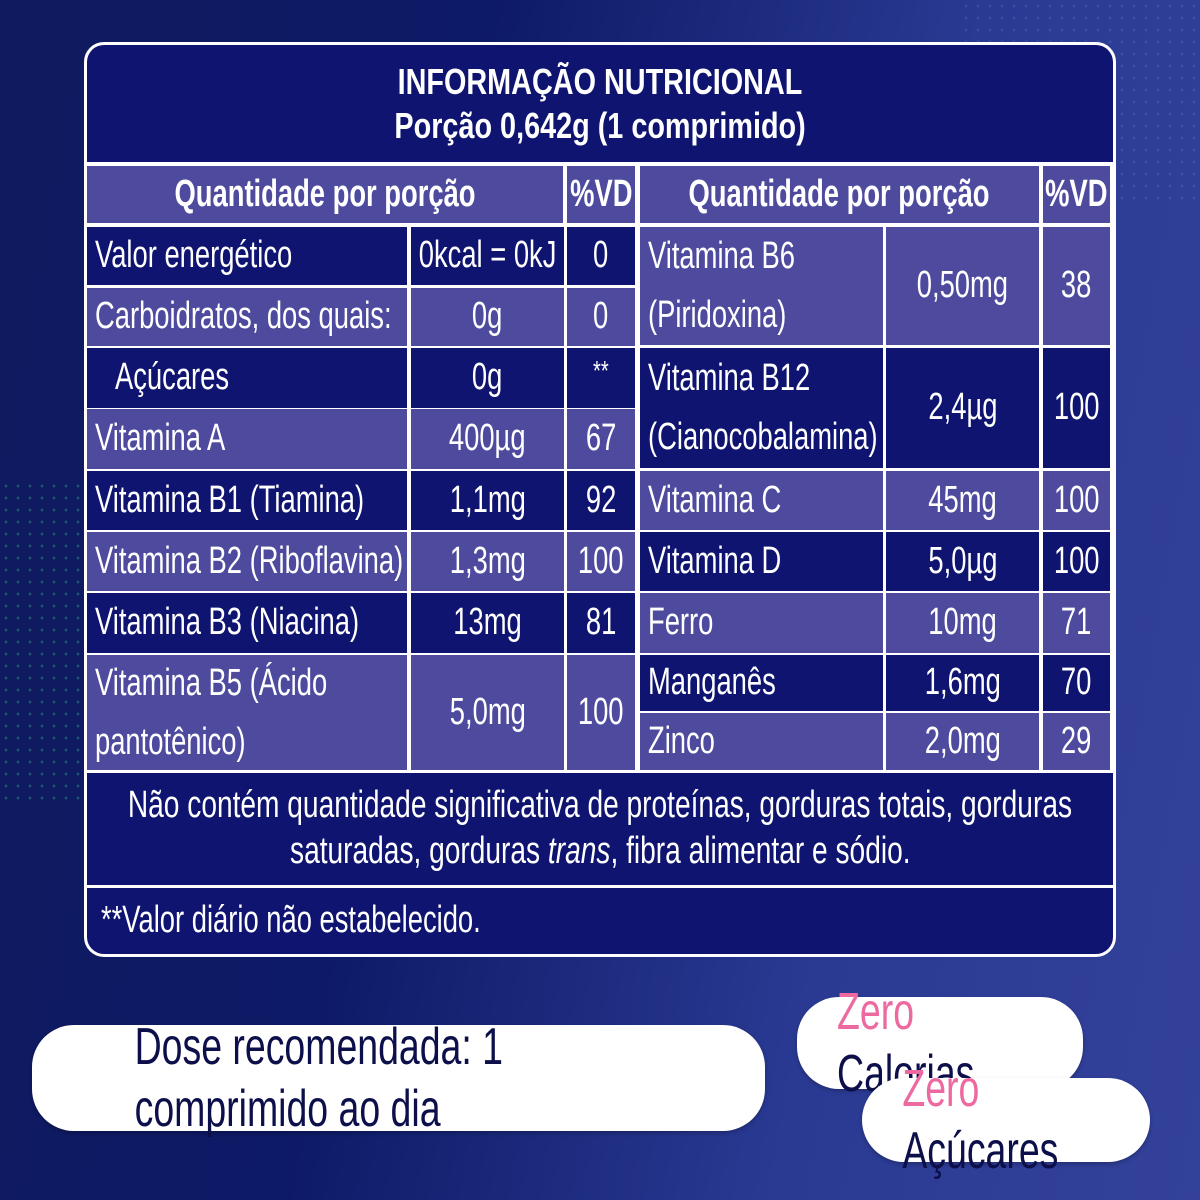 Image resolution: width=1200 pixels, height=1200 pixels. I want to click on acucares-label: Açúcares, so click(980, 1151).